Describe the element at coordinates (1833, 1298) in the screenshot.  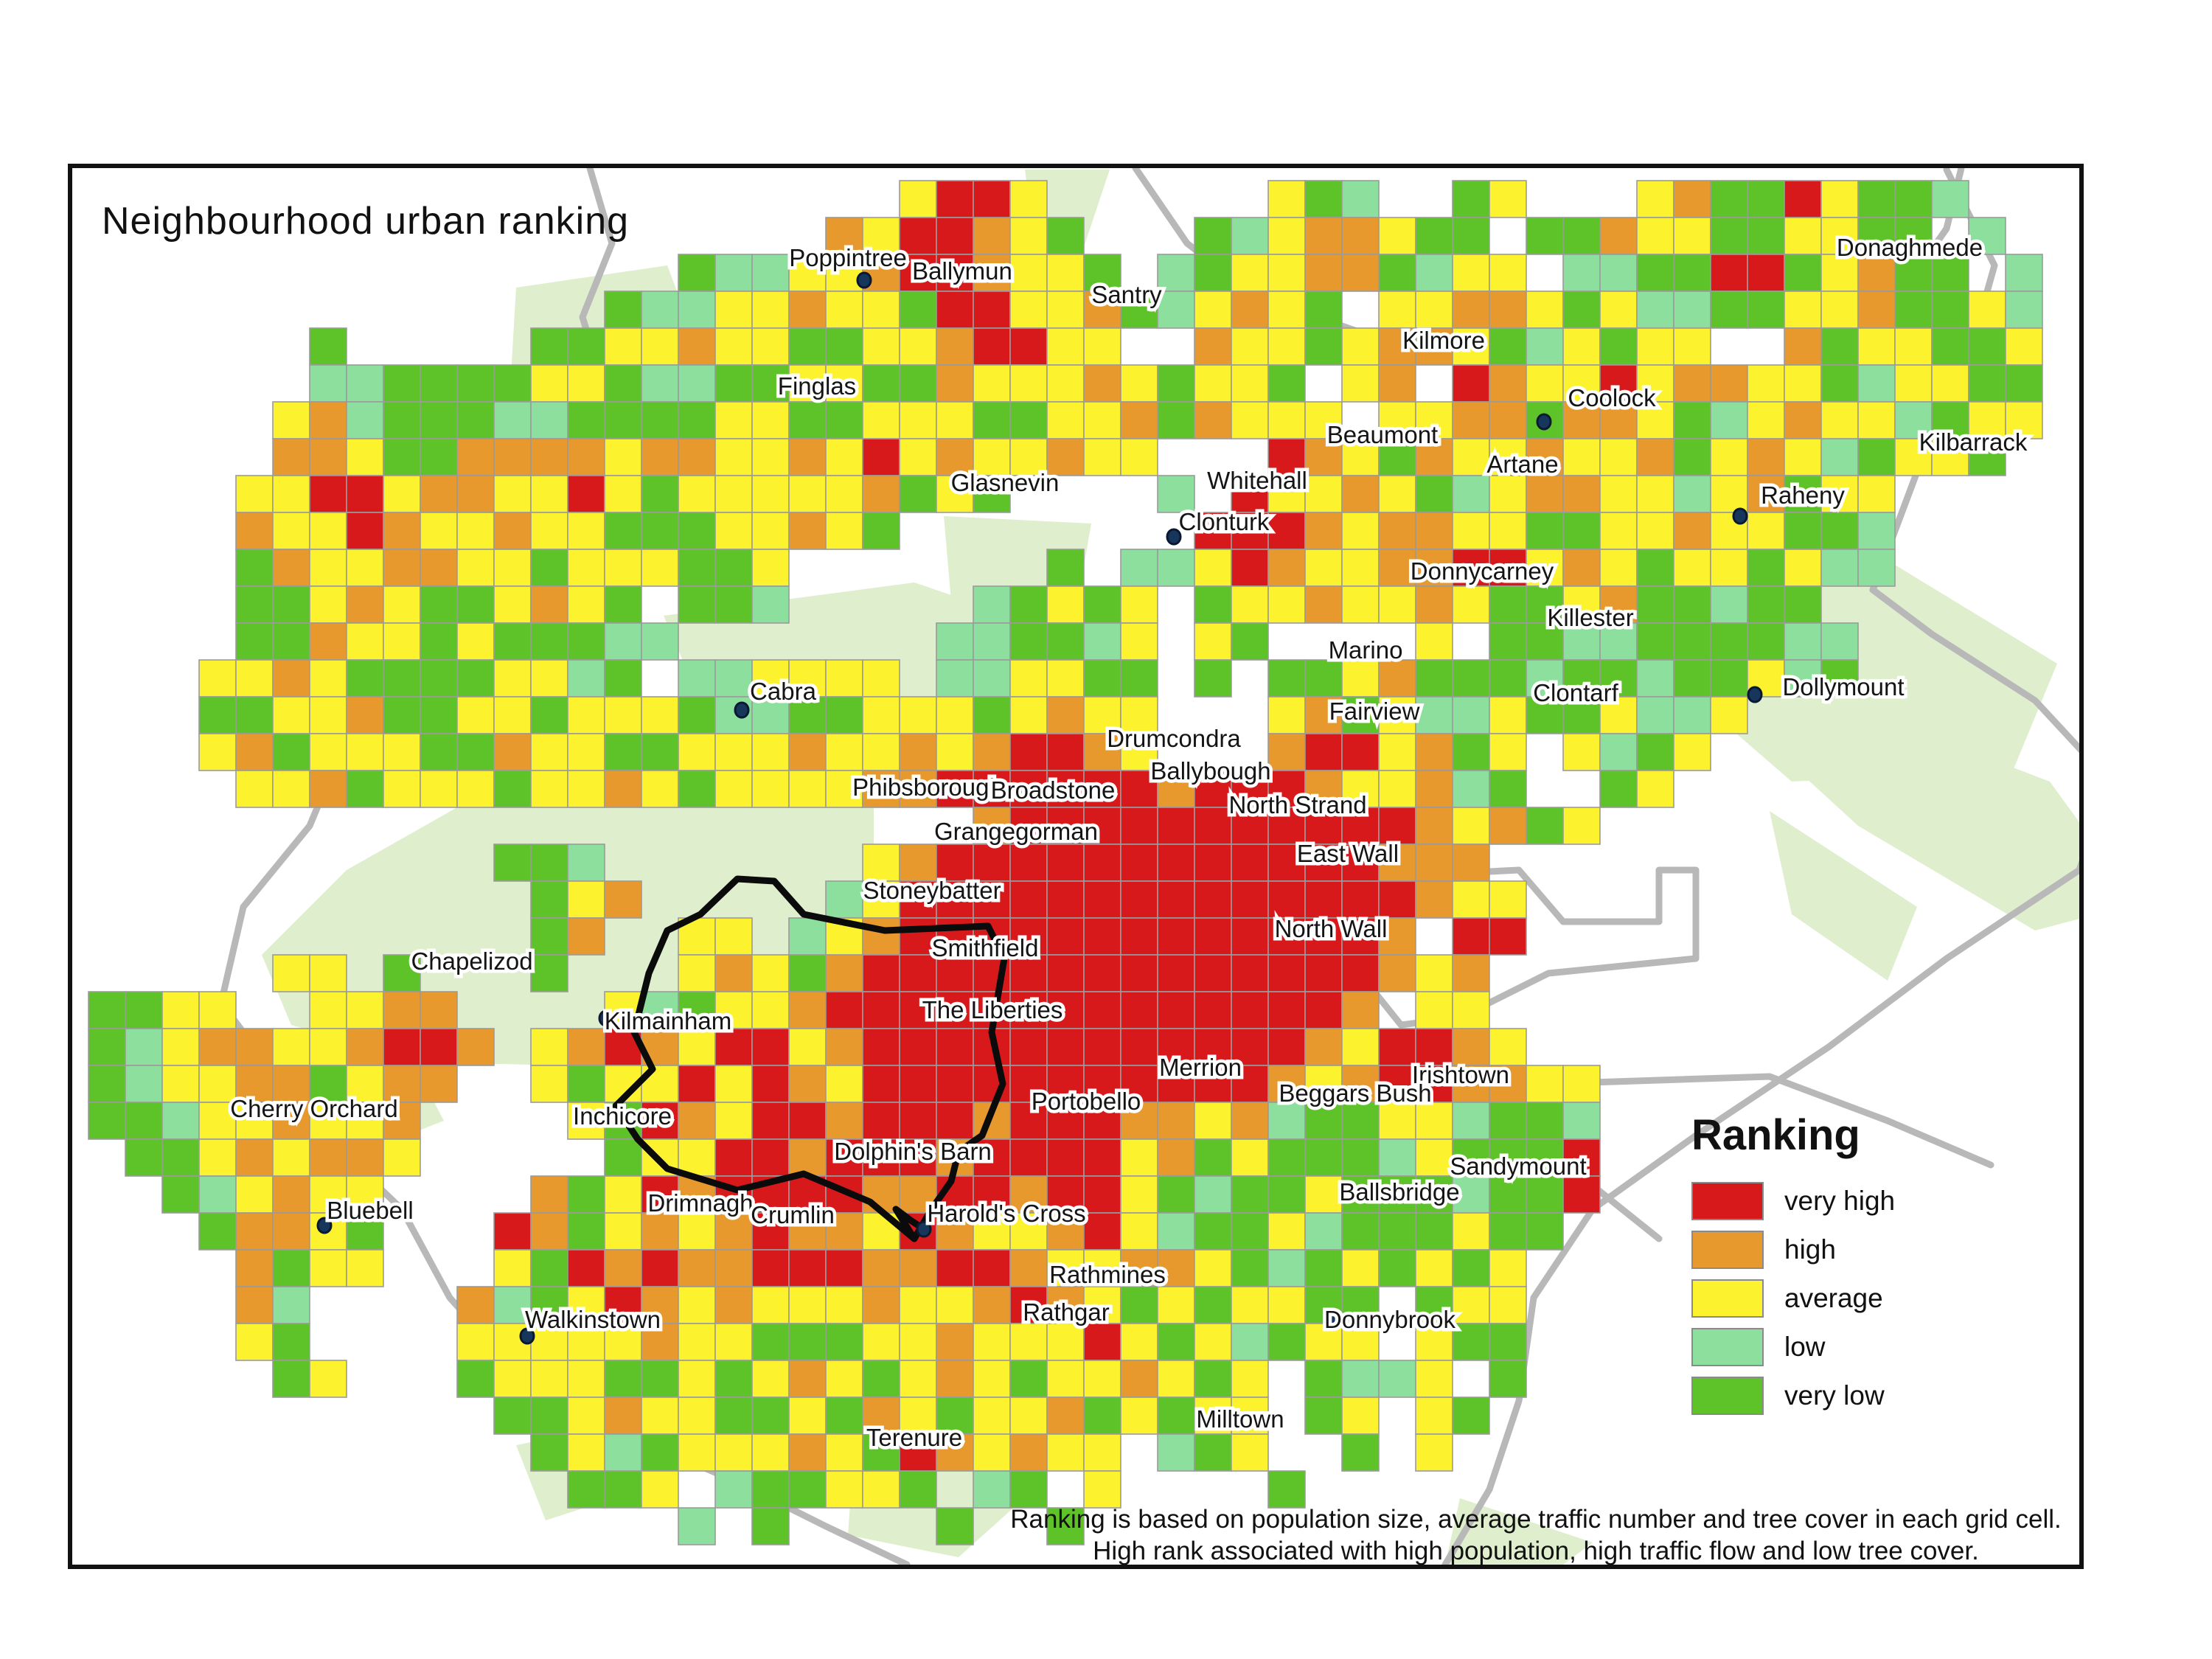
I see `legend-label: average` at that location.